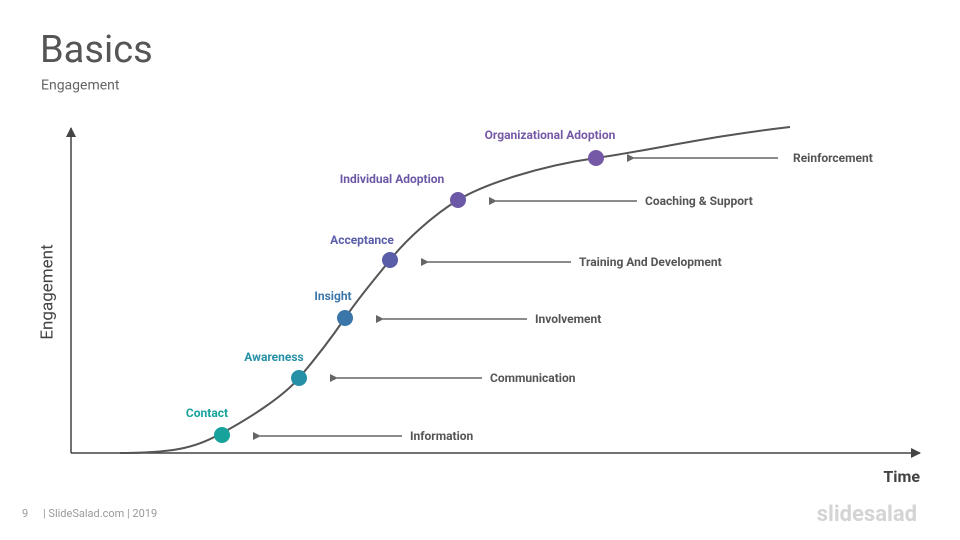 The image size is (960, 540). Describe the element at coordinates (442, 436) in the screenshot. I see `stage-note: Information` at that location.